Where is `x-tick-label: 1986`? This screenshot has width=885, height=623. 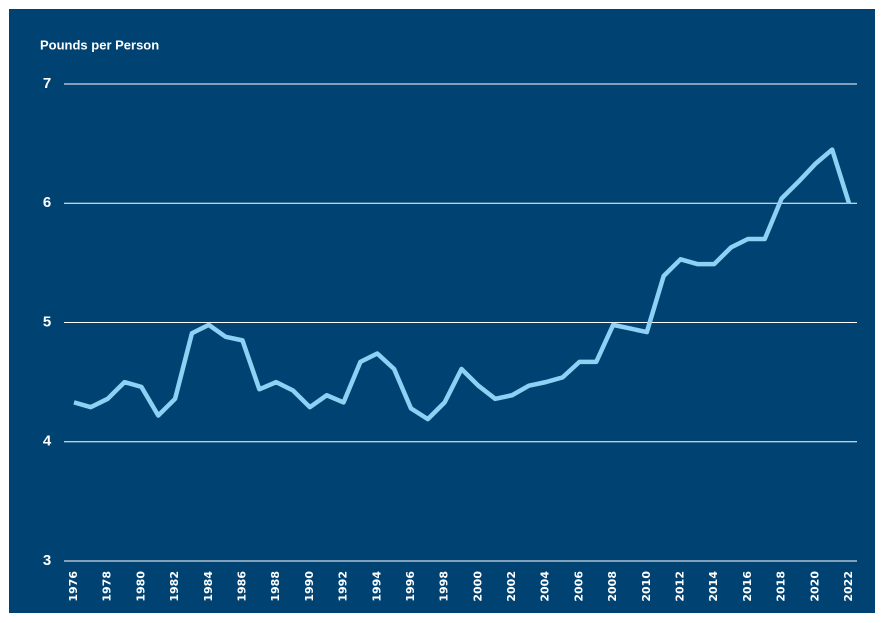 x-tick-label: 1986 is located at coordinates (241, 586).